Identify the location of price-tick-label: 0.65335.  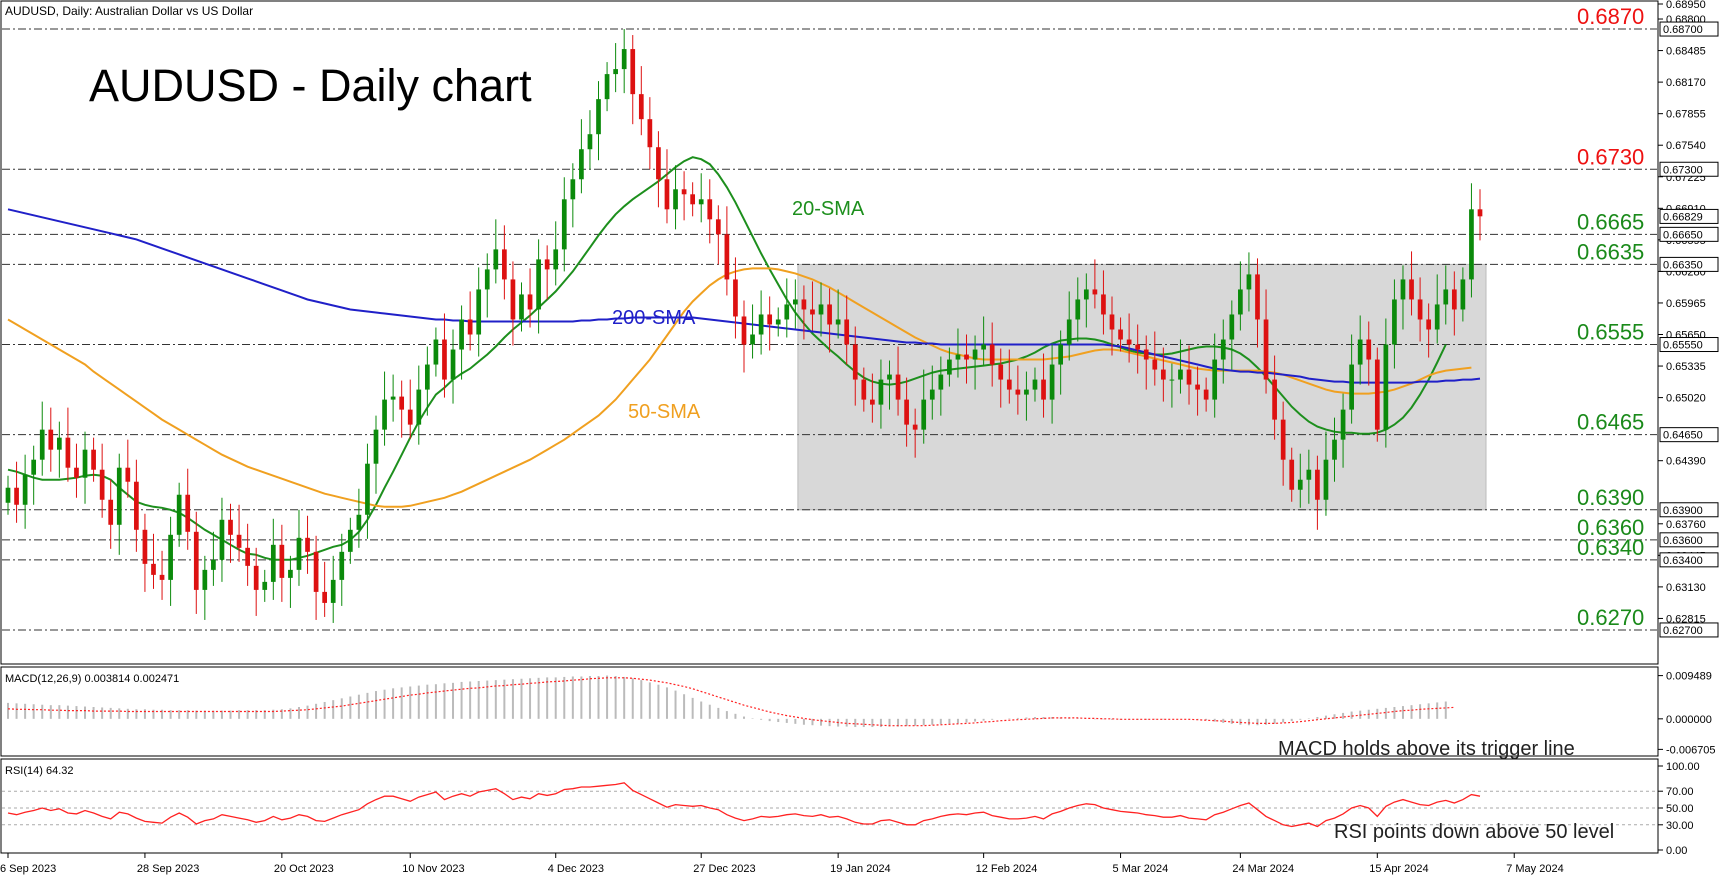
(1686, 367).